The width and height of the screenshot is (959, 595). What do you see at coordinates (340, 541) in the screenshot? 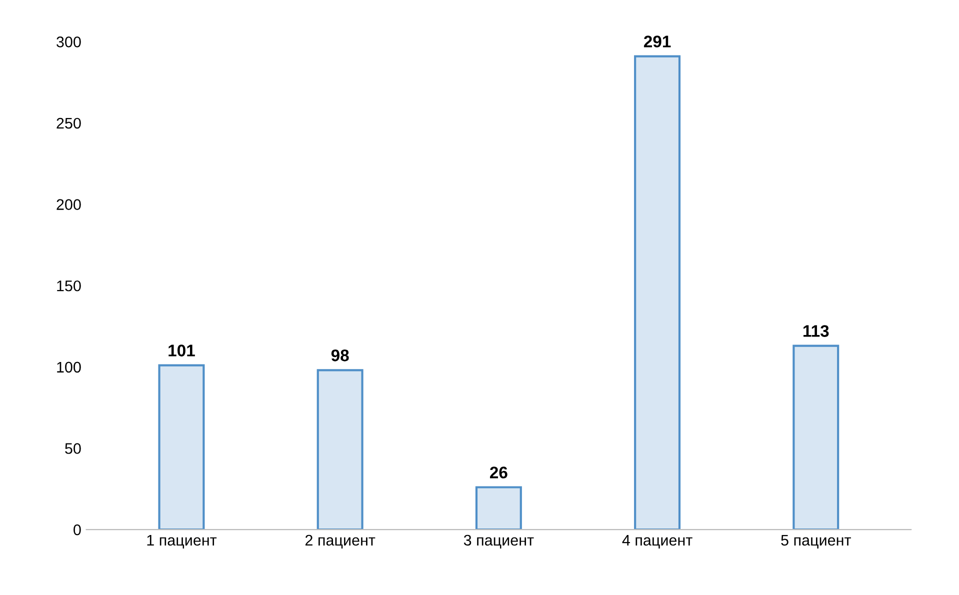
I see `x-tick-label: 2 пациент` at bounding box center [340, 541].